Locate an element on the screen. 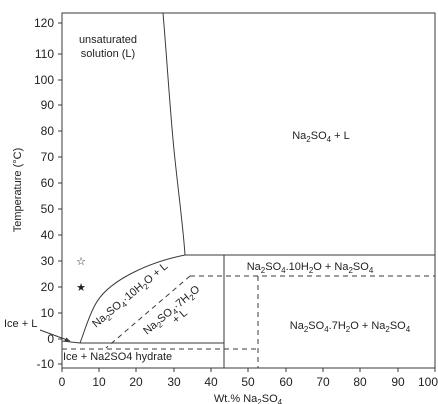 The image size is (438, 404). ice-l-arrowhead is located at coordinates (67, 339).